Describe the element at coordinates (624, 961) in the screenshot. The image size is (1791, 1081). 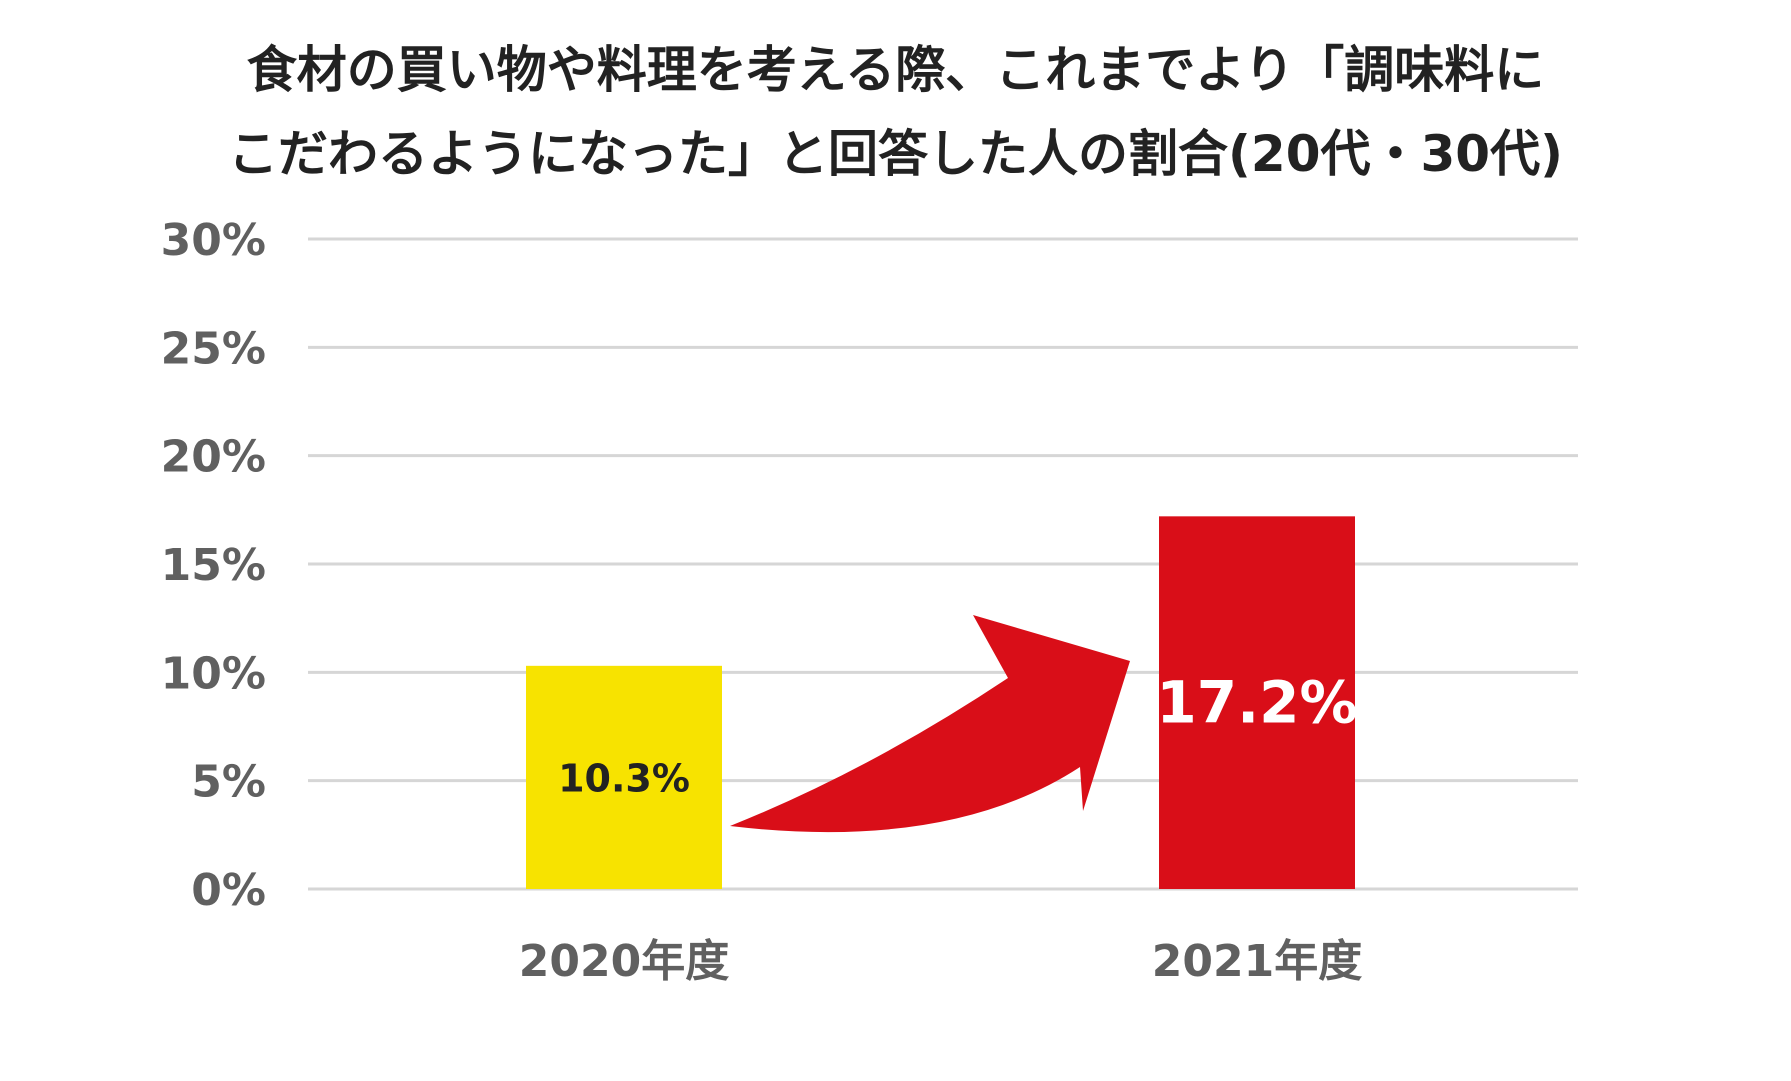
I see `x-tick-label: 2020年度` at that location.